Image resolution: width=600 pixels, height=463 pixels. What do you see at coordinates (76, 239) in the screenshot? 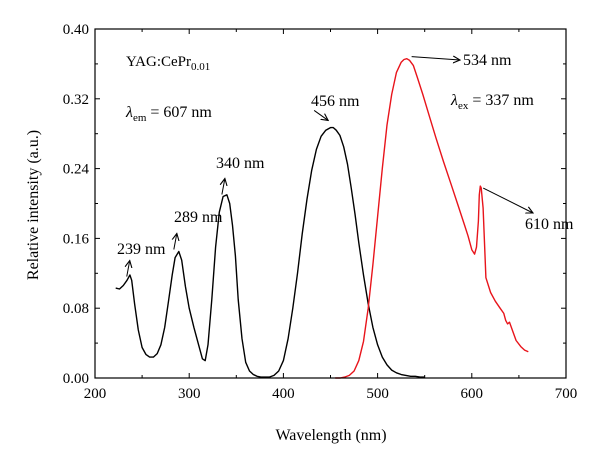
I see `y-tick-label: 0.16` at bounding box center [76, 239].